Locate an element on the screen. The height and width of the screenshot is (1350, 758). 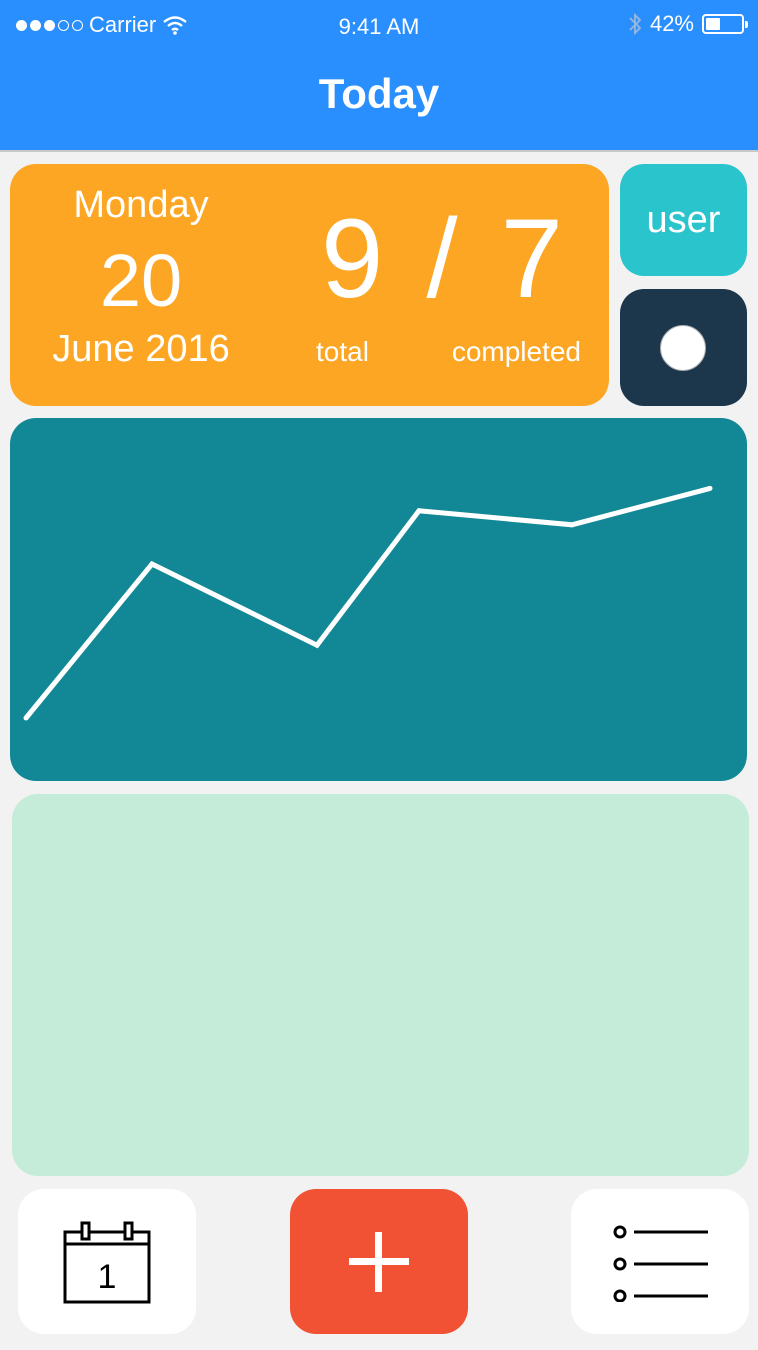
carrier-name: Carrier is located at coordinates (123, 24).